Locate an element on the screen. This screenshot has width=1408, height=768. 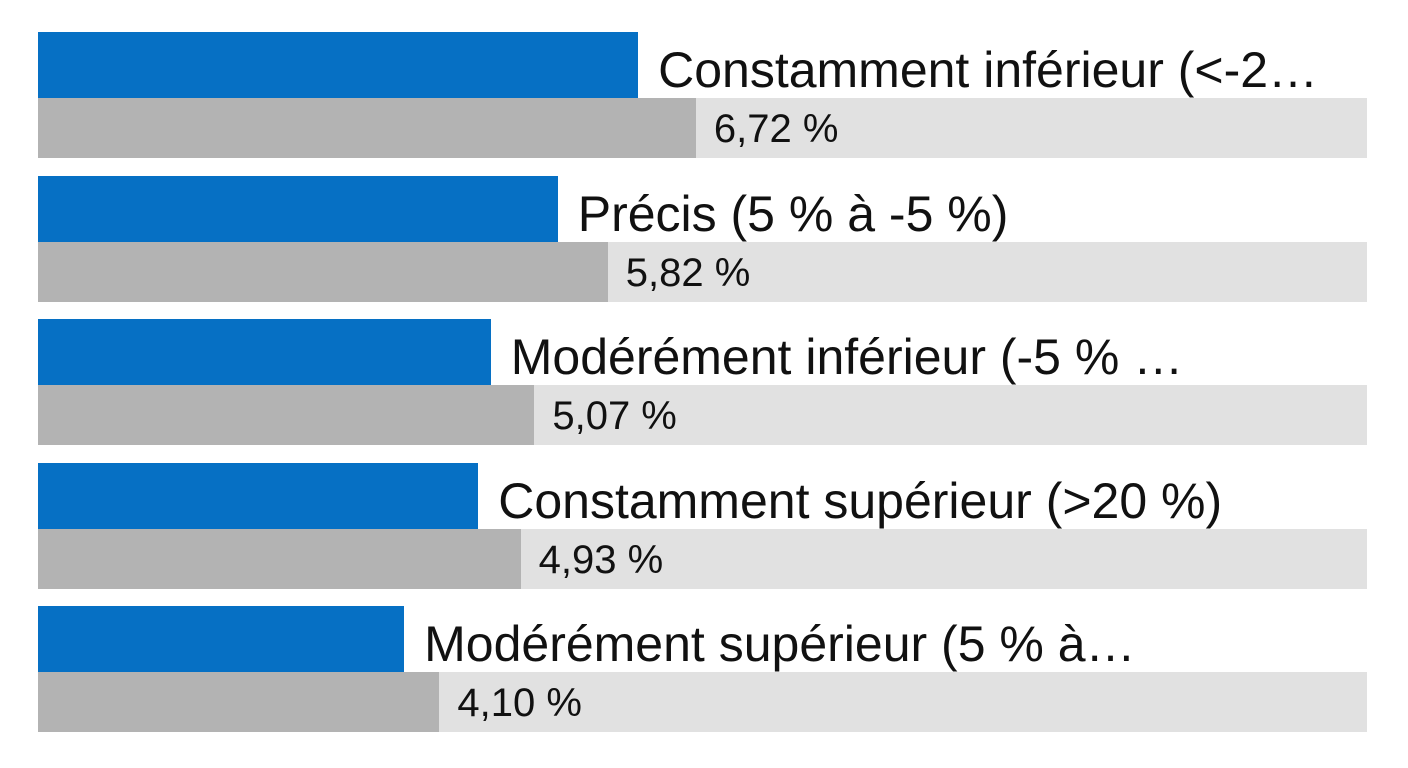
value-track: 5,07 % is located at coordinates (702, 415).